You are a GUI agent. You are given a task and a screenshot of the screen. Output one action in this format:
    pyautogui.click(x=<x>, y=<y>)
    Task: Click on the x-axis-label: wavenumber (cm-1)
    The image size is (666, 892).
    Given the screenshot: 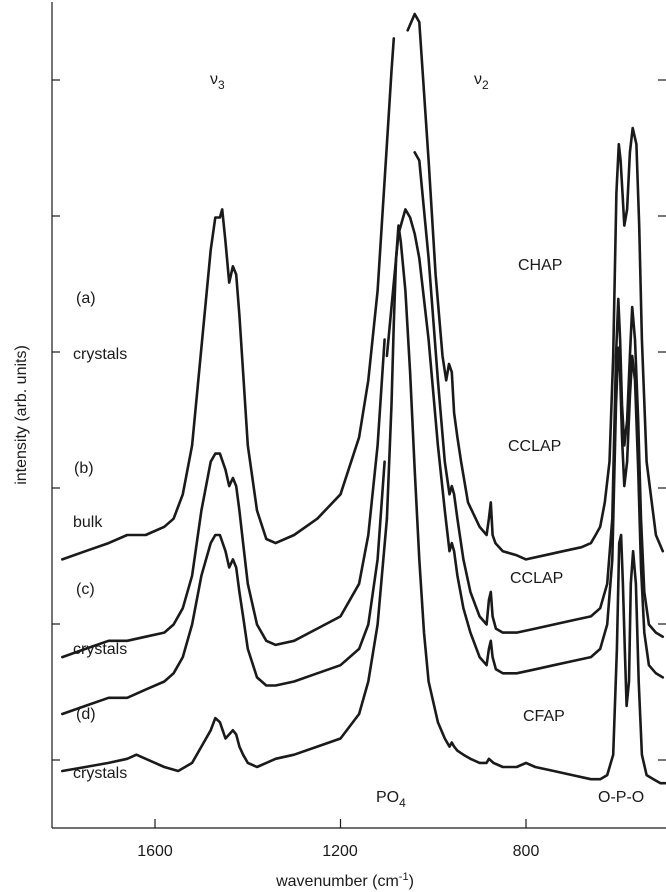 What is the action you would take?
    pyautogui.click(x=344, y=880)
    